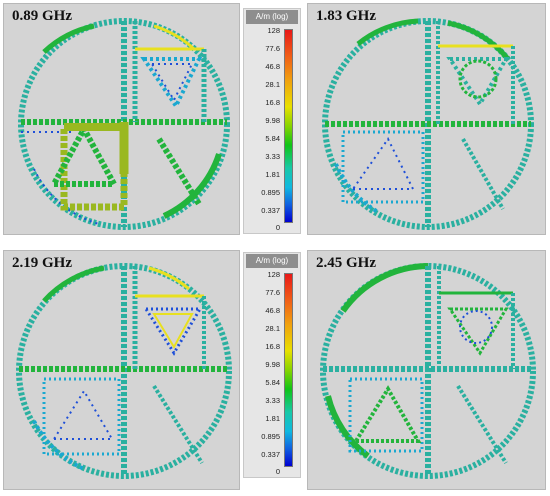 The width and height of the screenshot is (550, 496). I want to click on frequency-label: 2.19 GHz, so click(42, 263).